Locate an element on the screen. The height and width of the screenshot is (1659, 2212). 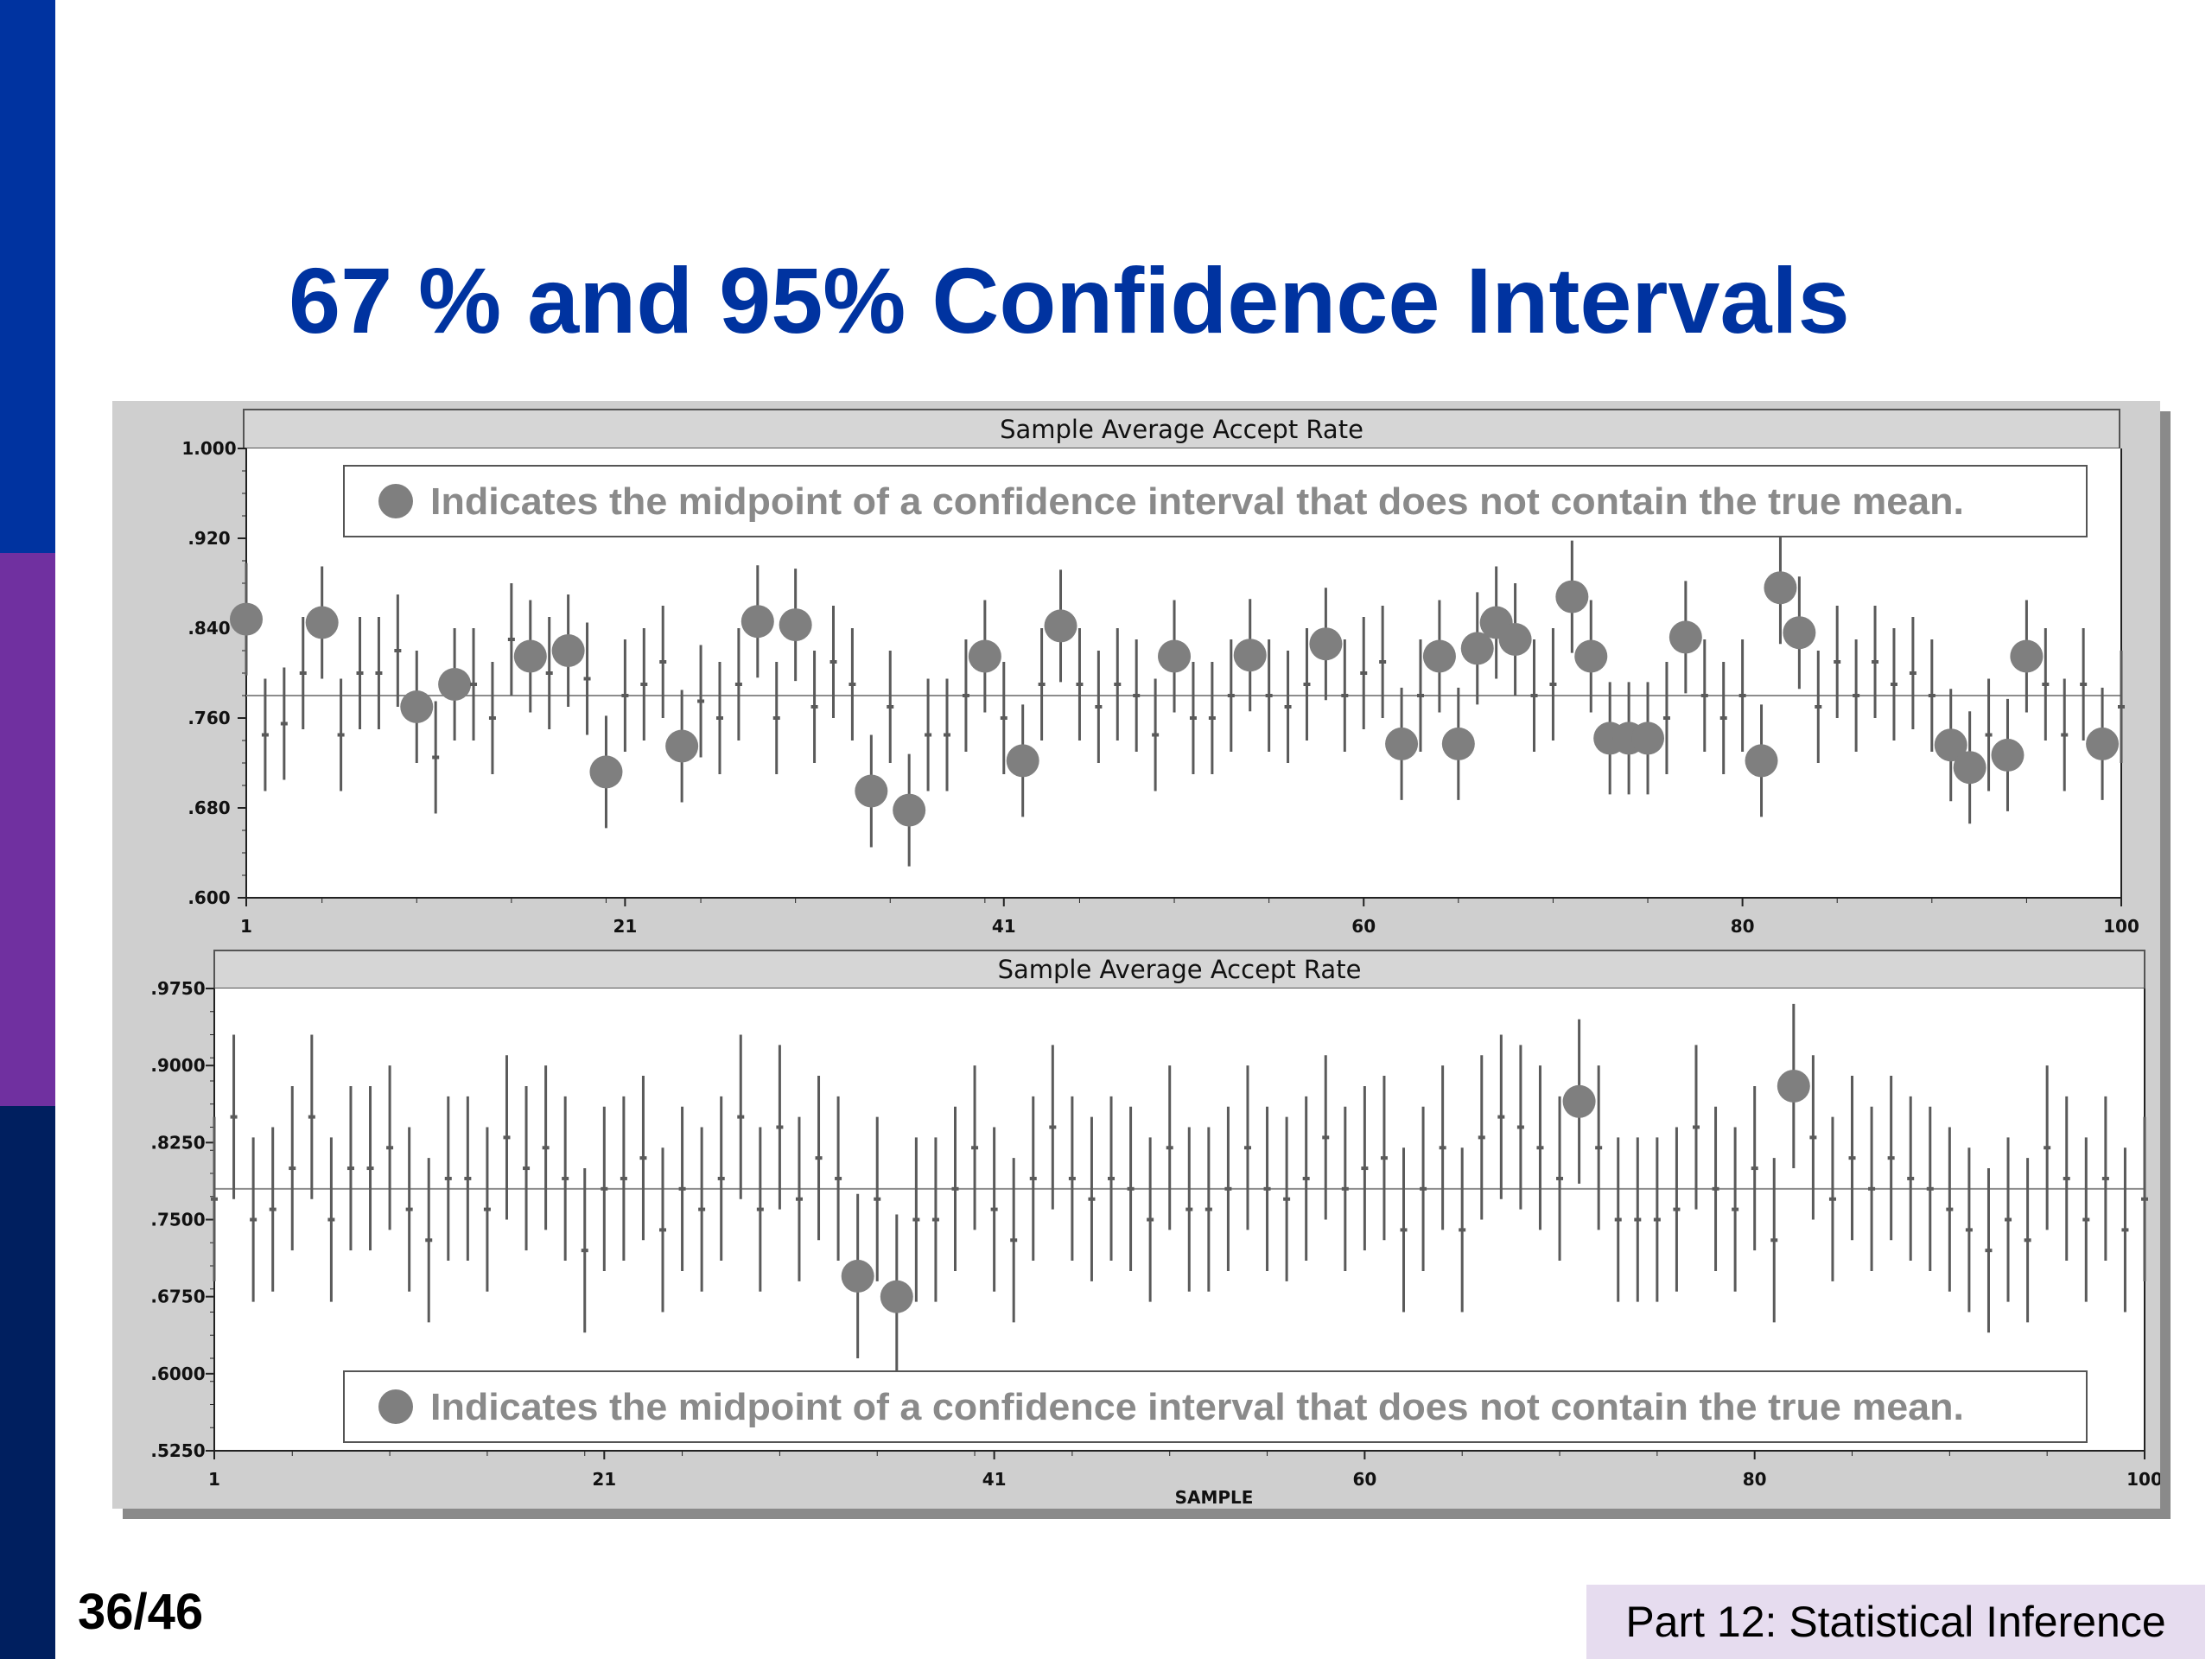
y-tick-label: .760 is located at coordinates (209, 718).